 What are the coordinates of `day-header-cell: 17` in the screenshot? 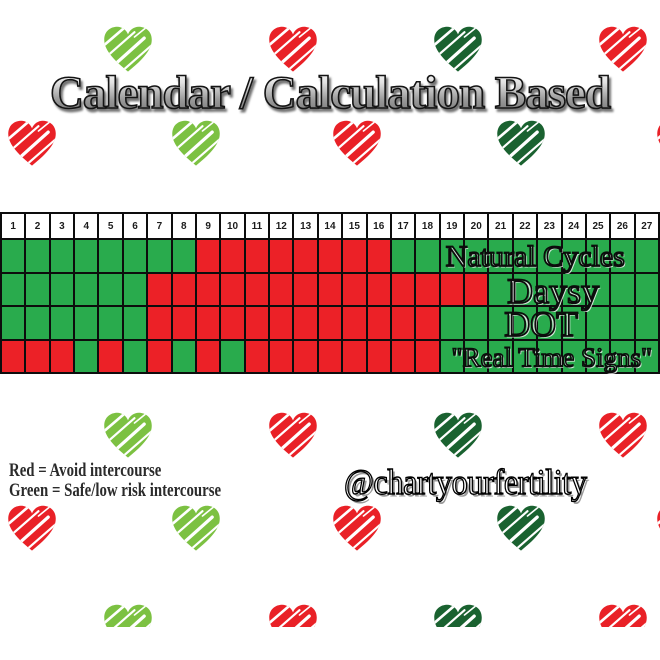 It's located at (403, 226).